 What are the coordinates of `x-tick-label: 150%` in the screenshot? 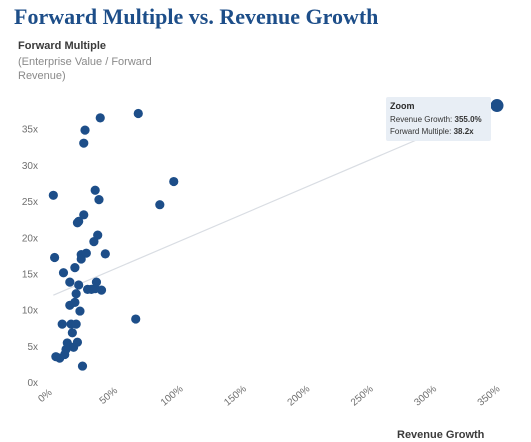 It's located at (235, 396).